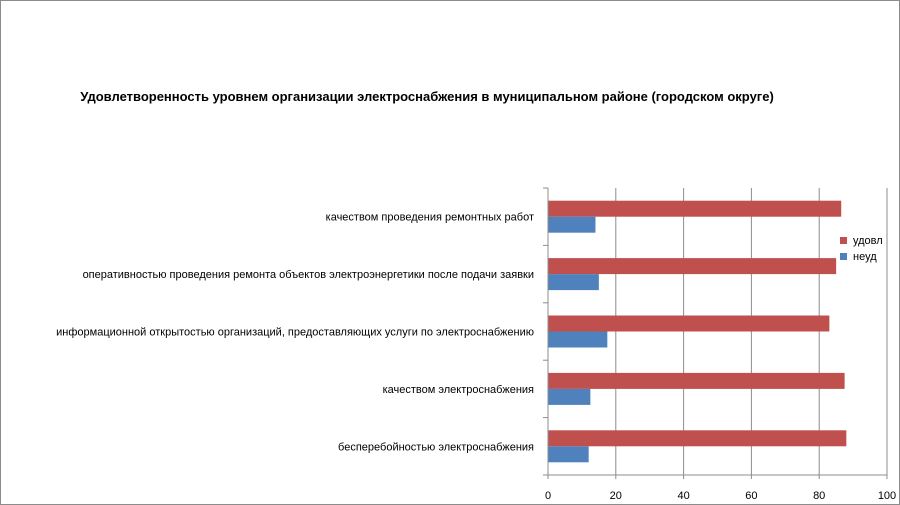  Describe the element at coordinates (751, 496) in the screenshot. I see `x-tick-label: 60` at that location.